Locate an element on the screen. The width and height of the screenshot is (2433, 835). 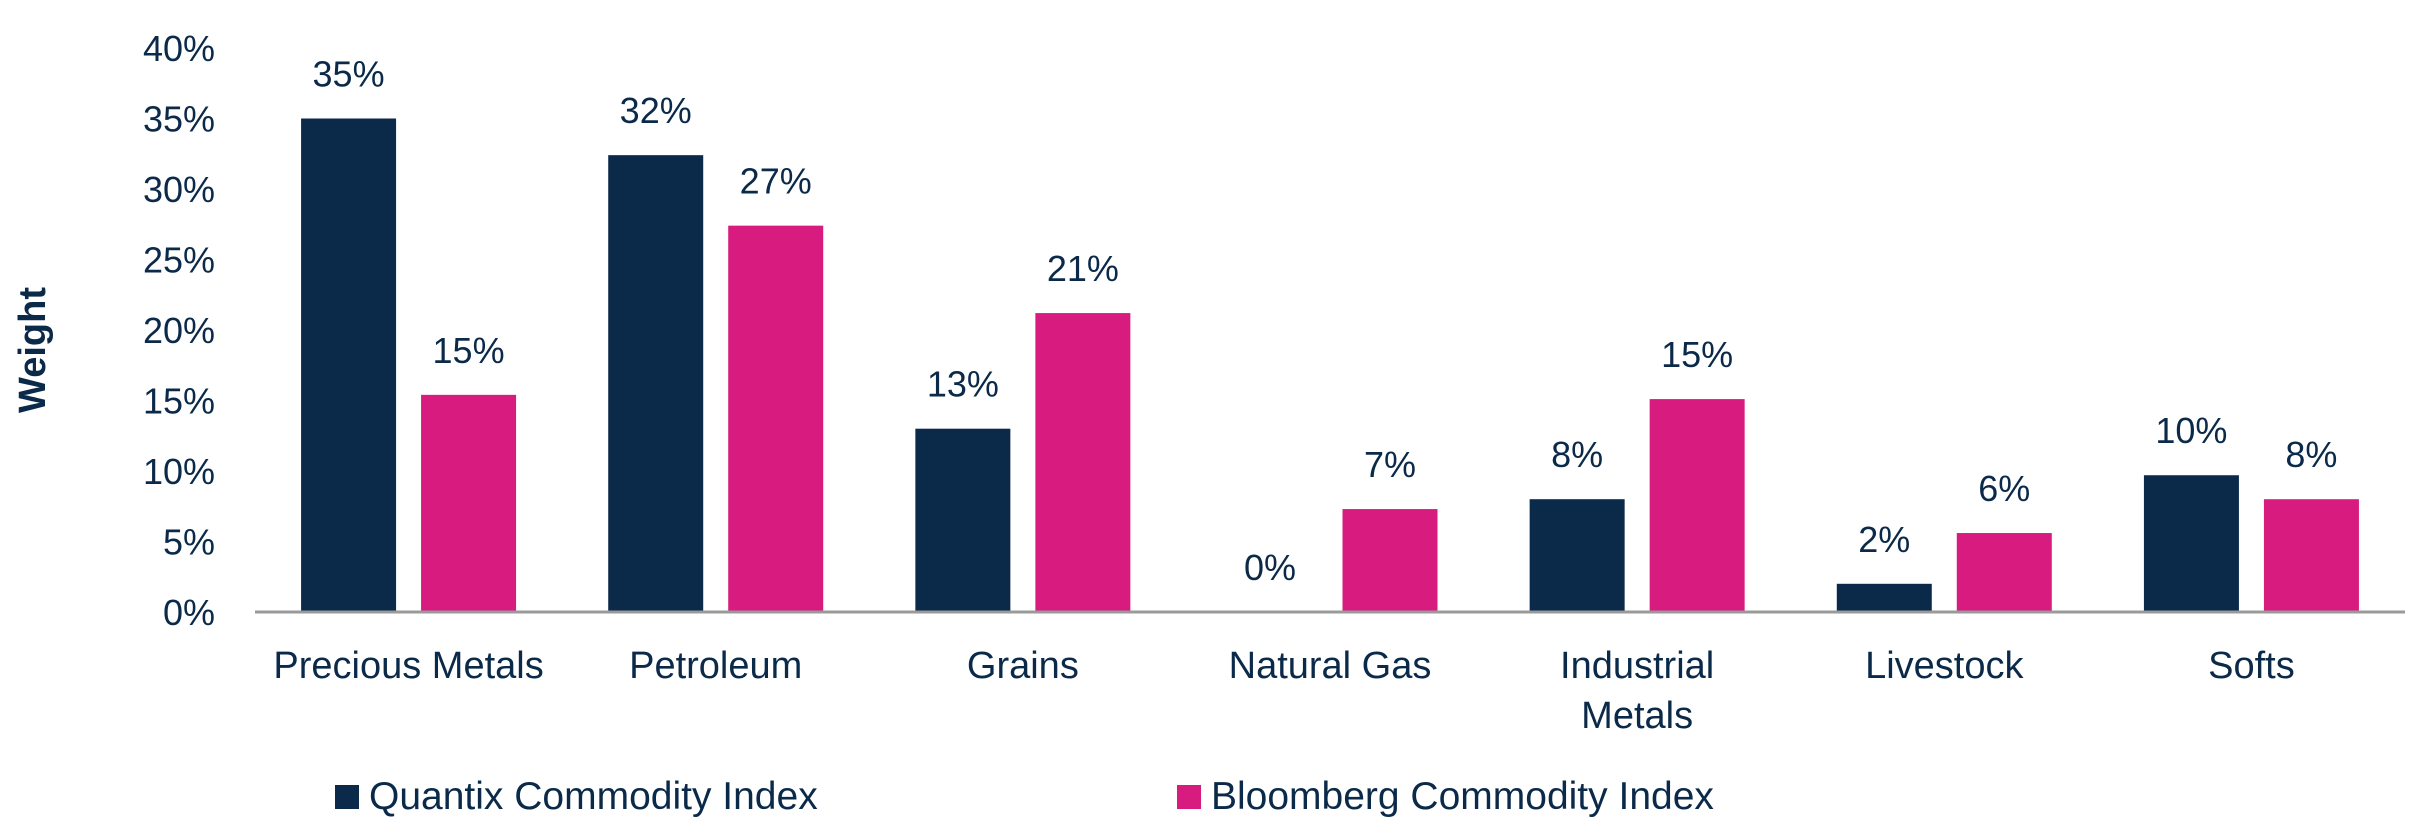
data-label: 13% is located at coordinates (963, 384).